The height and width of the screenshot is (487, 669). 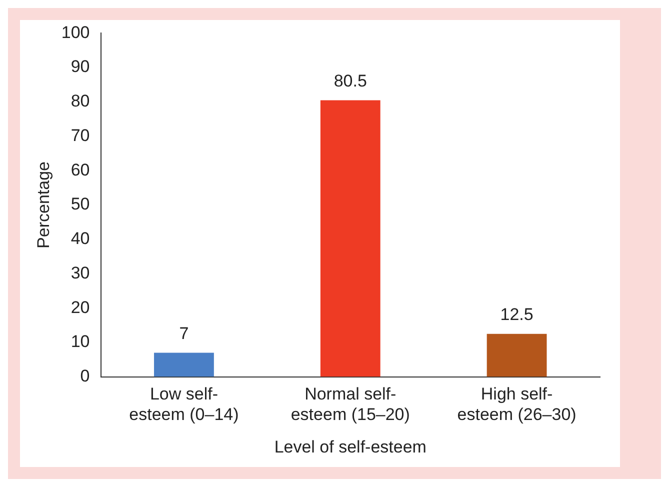 What do you see at coordinates (80, 342) in the screenshot?
I see `y-tick-label: 10` at bounding box center [80, 342].